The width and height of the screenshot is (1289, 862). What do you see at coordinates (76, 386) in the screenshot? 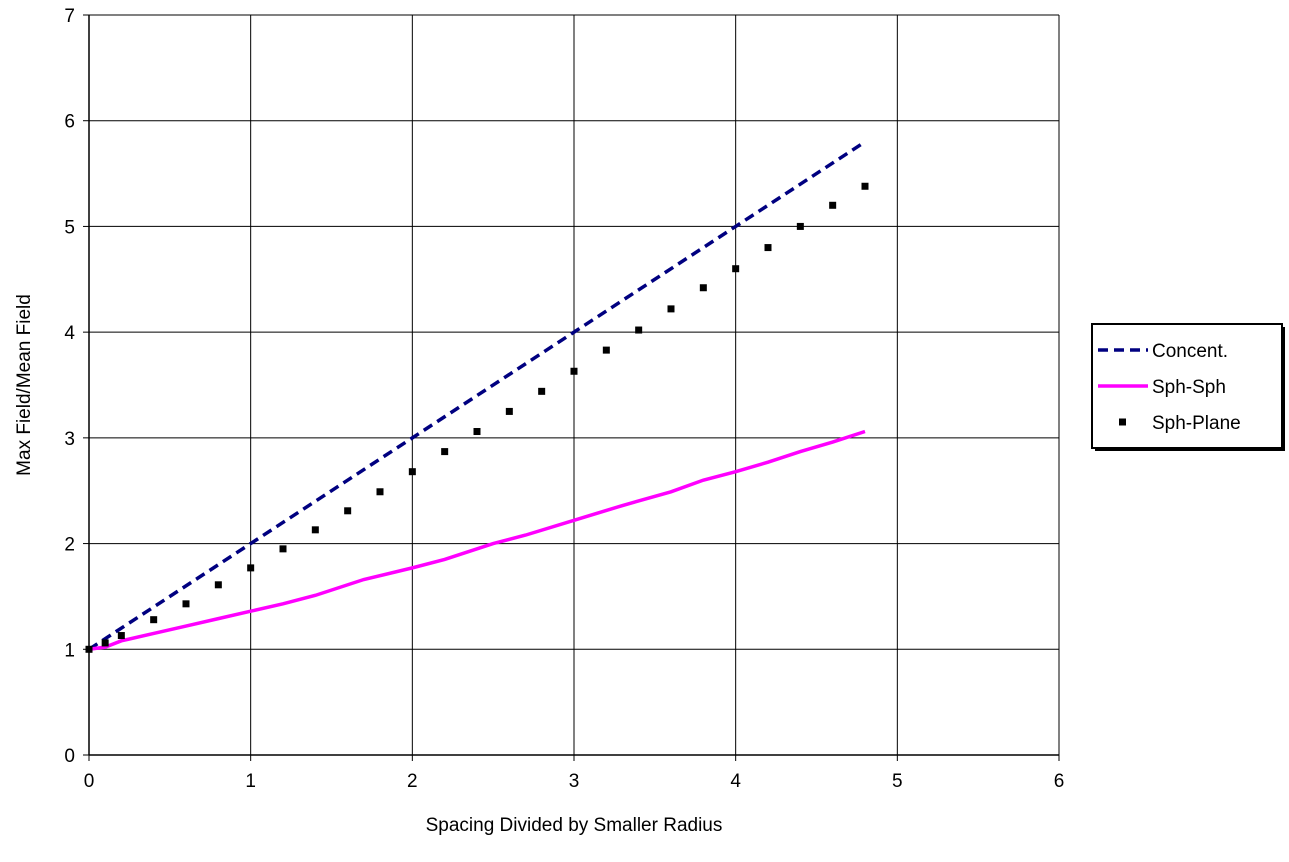
I see `y-axis: 0 1 2 3 4 5 6 7` at bounding box center [76, 386].